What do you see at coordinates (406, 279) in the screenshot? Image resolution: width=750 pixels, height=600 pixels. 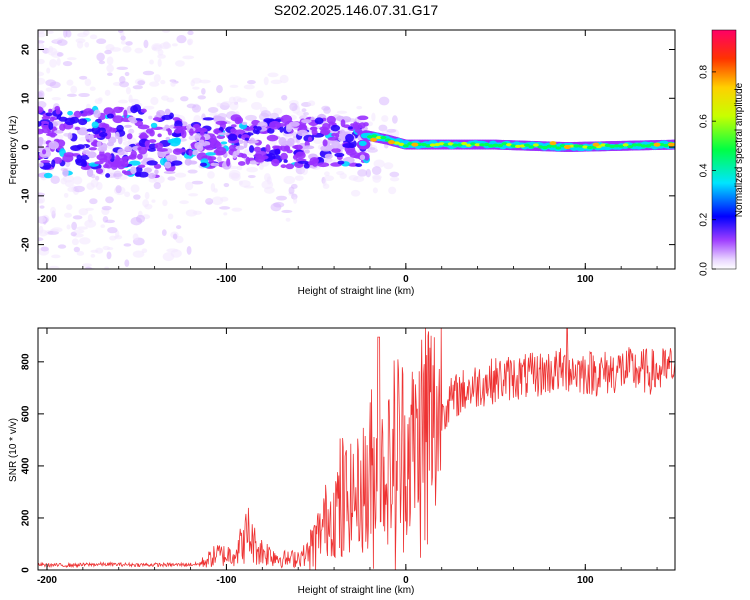 I see `spectrogram-xtick-label: 0` at bounding box center [406, 279].